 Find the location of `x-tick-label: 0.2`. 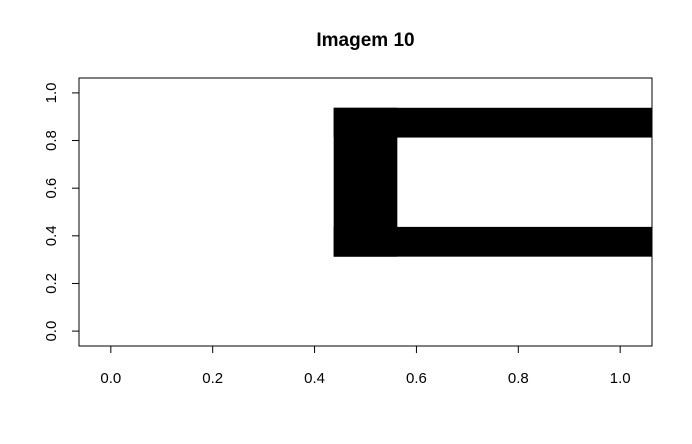

x-tick-label: 0.2 is located at coordinates (212, 378).